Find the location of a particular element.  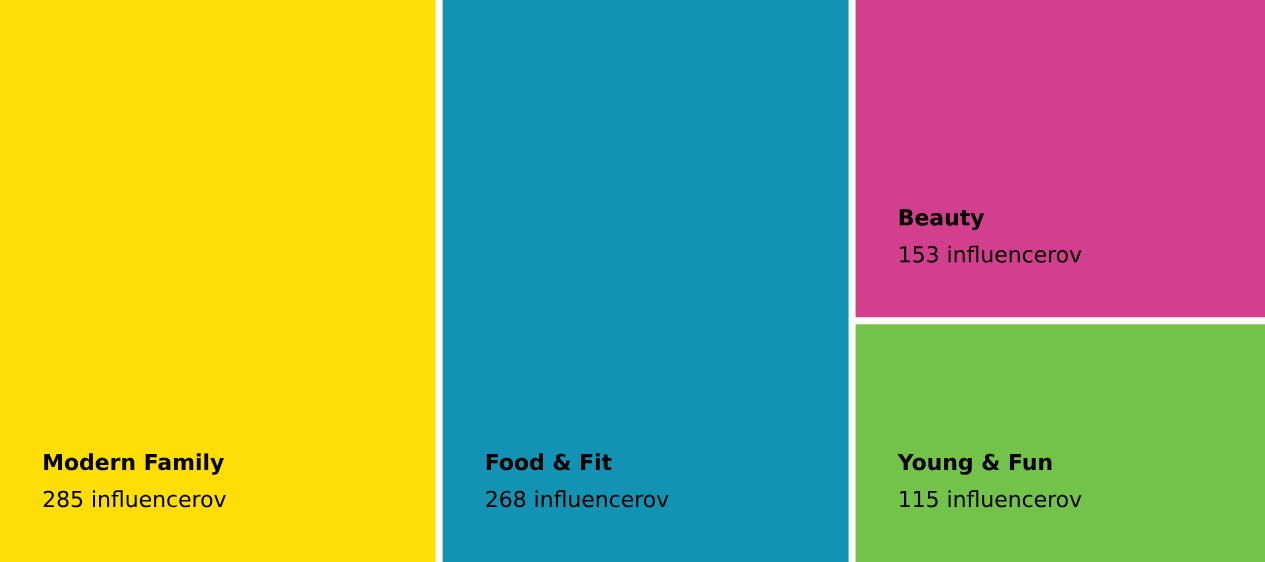

data-label: 285 influencerov is located at coordinates (134, 499).